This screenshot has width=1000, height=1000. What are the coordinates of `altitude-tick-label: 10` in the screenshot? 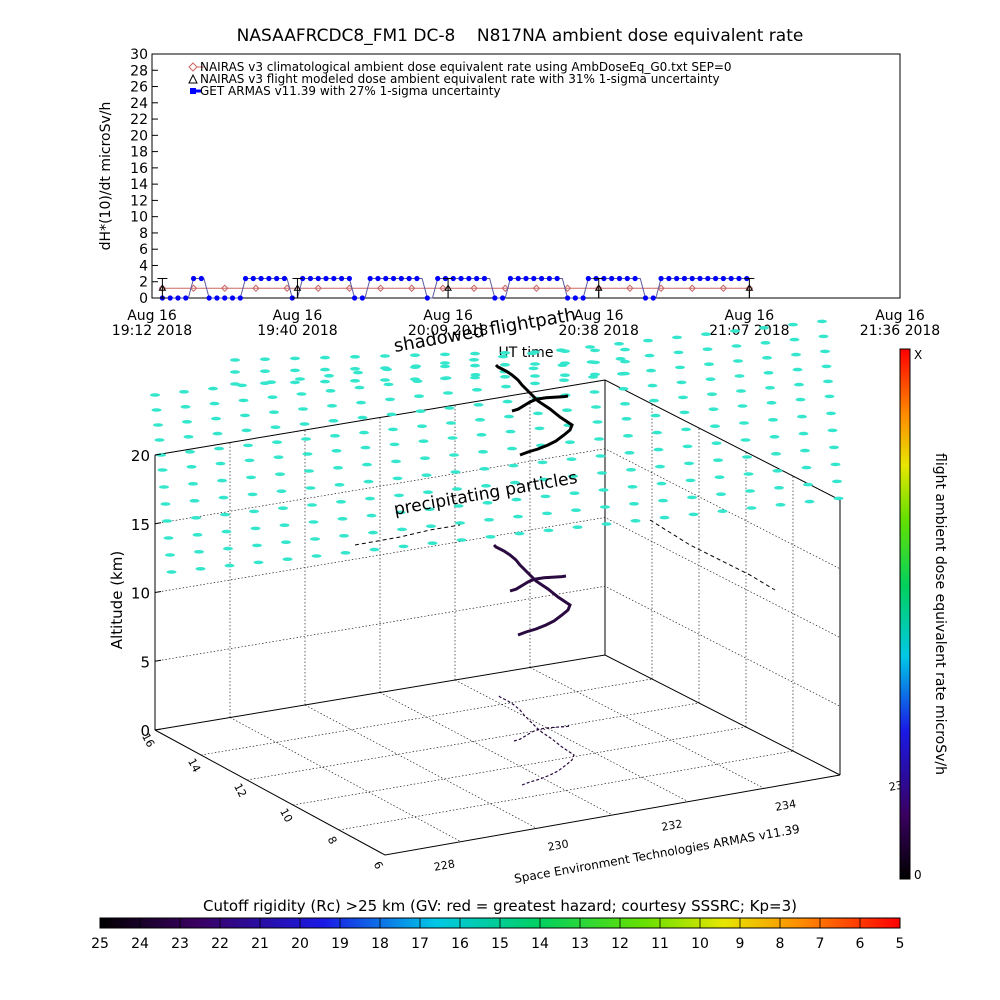 It's located at (140, 594).